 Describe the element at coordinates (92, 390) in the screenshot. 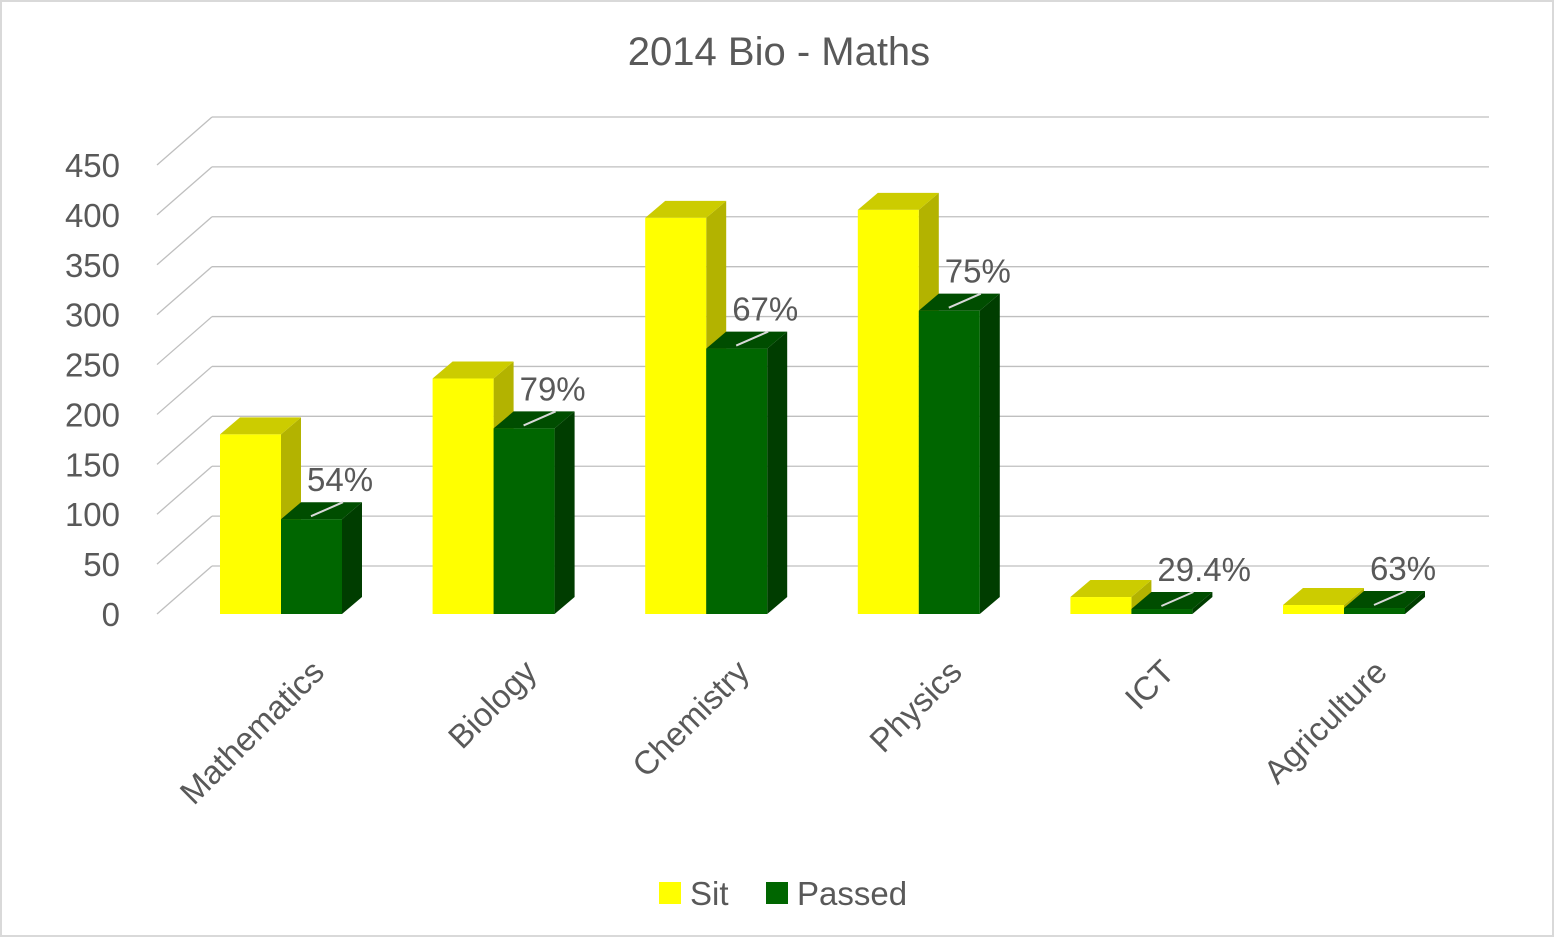

I see `y-axis-ticks: 0 50 100 150 200 250 300 350 400 450` at that location.